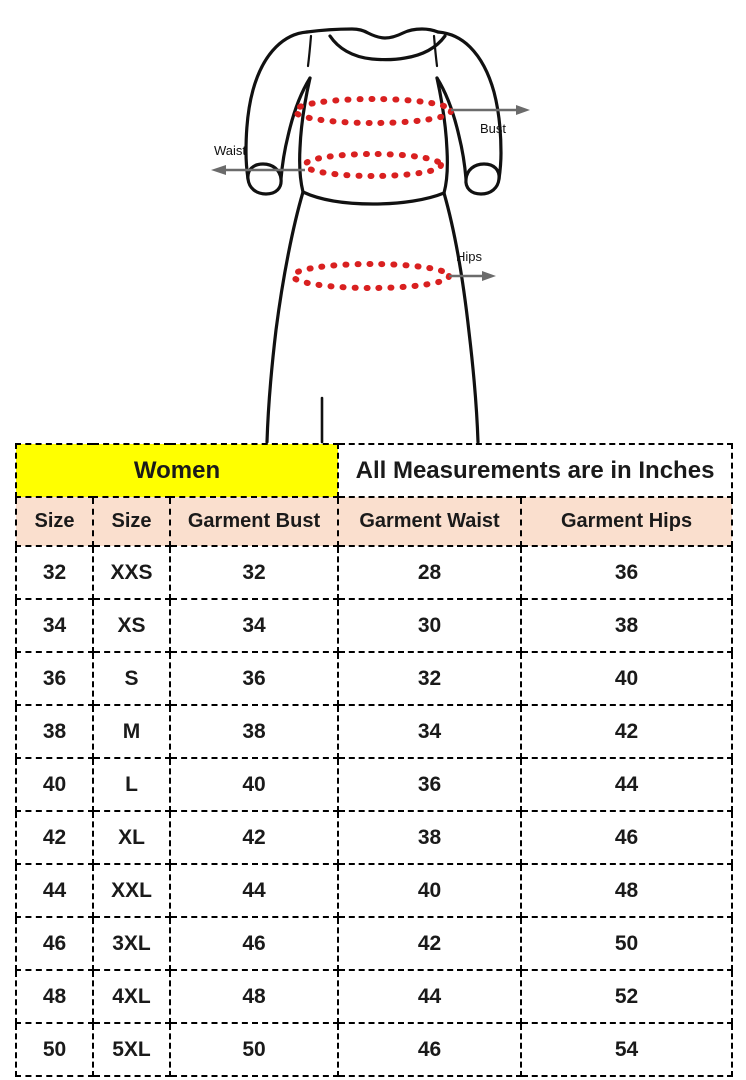 This screenshot has width=746, height=1080. Describe the element at coordinates (54, 1049) in the screenshot. I see `cell-size-numeric: 50` at that location.